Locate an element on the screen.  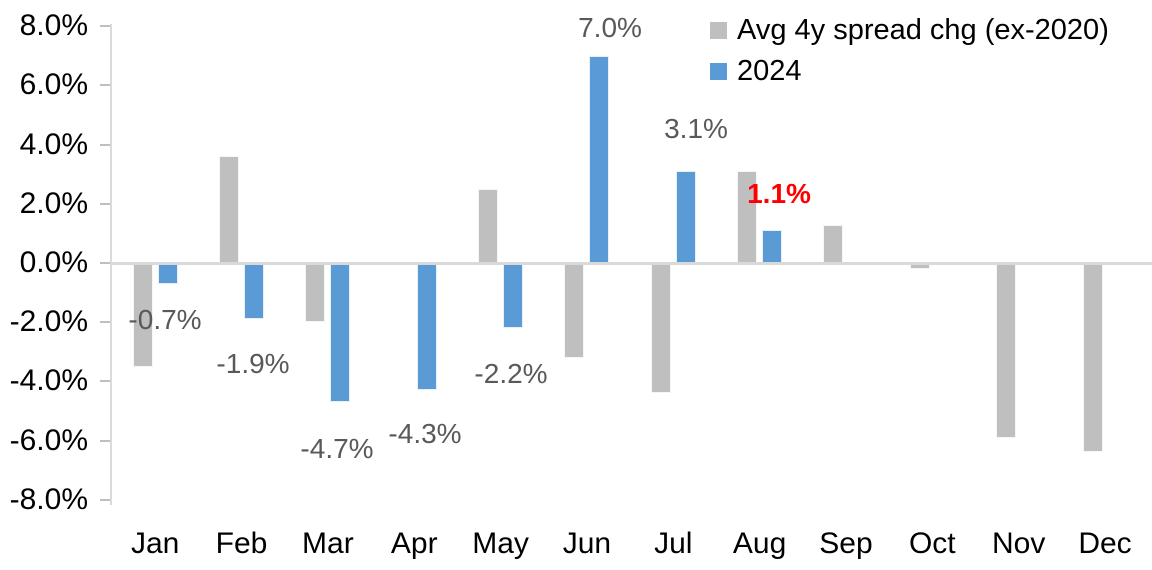
bar-2024-feb is located at coordinates (254, 291).